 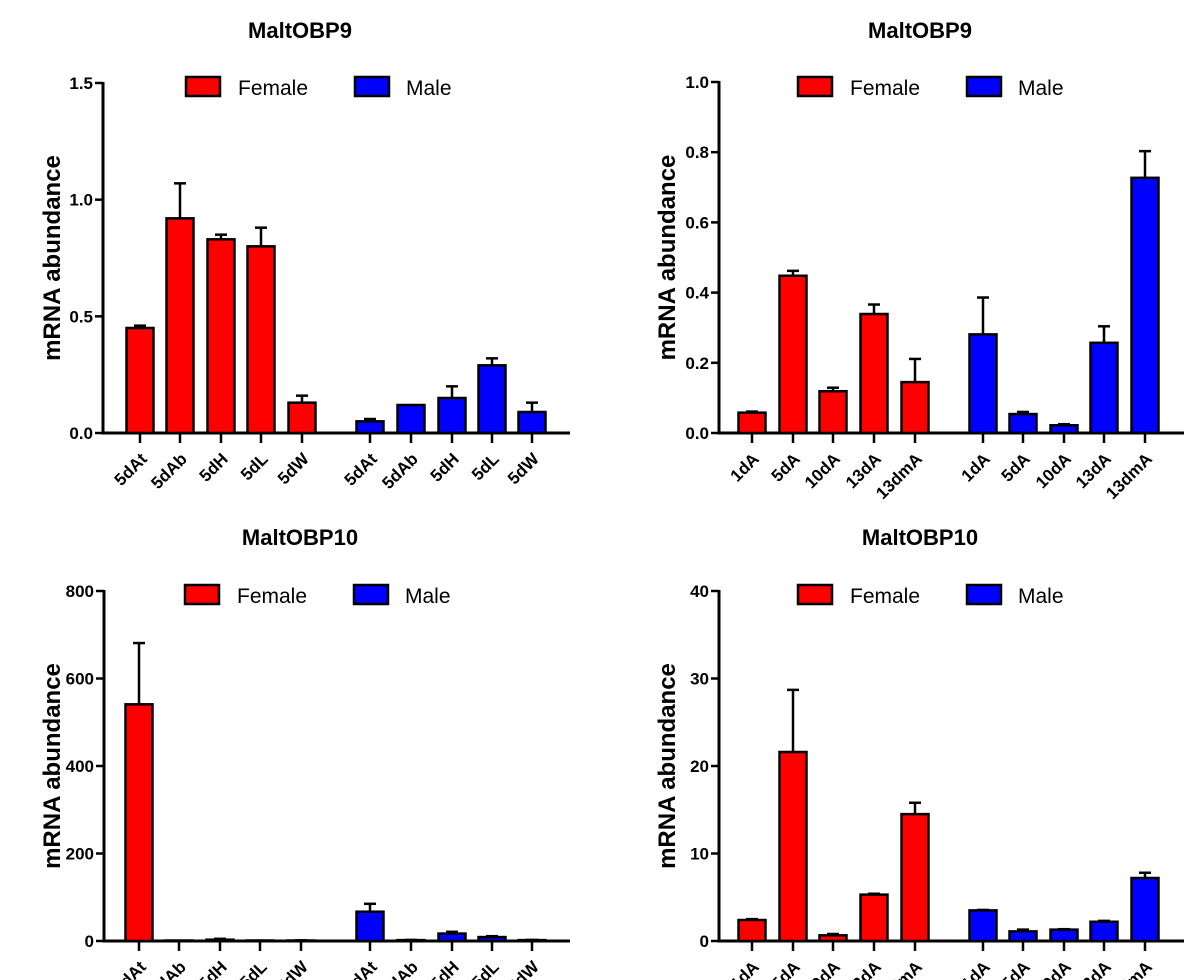 I want to click on x-tick-label: 13dA, so click(x=863, y=968).